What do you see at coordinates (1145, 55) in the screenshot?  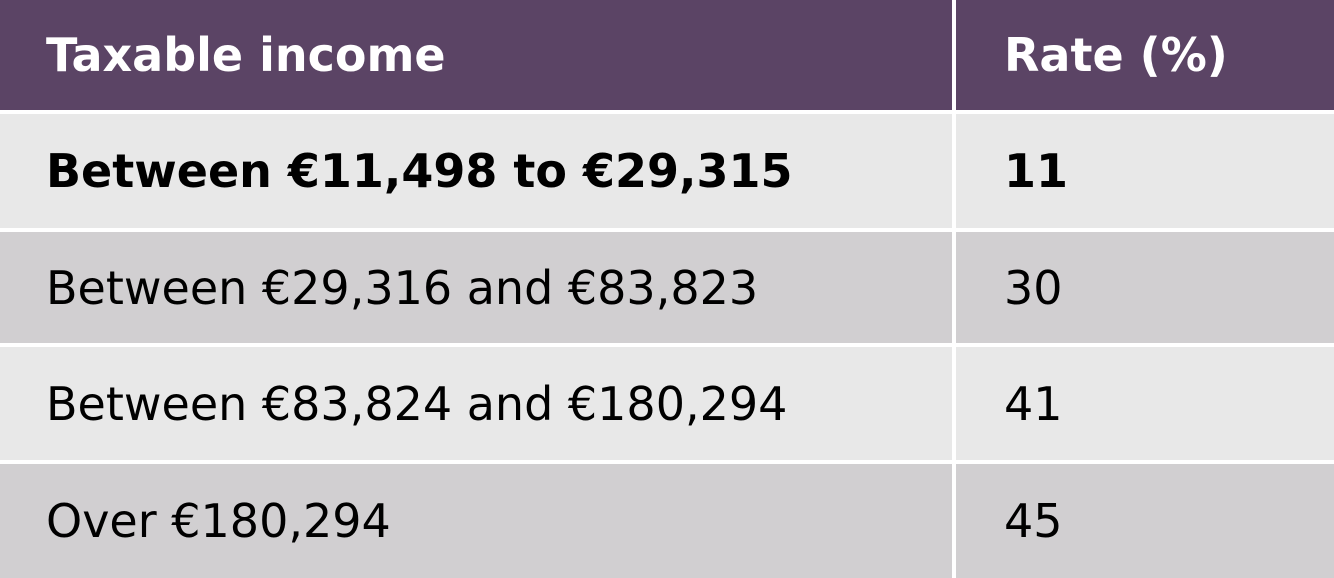 I see `header-cell: Rate (%)` at bounding box center [1145, 55].